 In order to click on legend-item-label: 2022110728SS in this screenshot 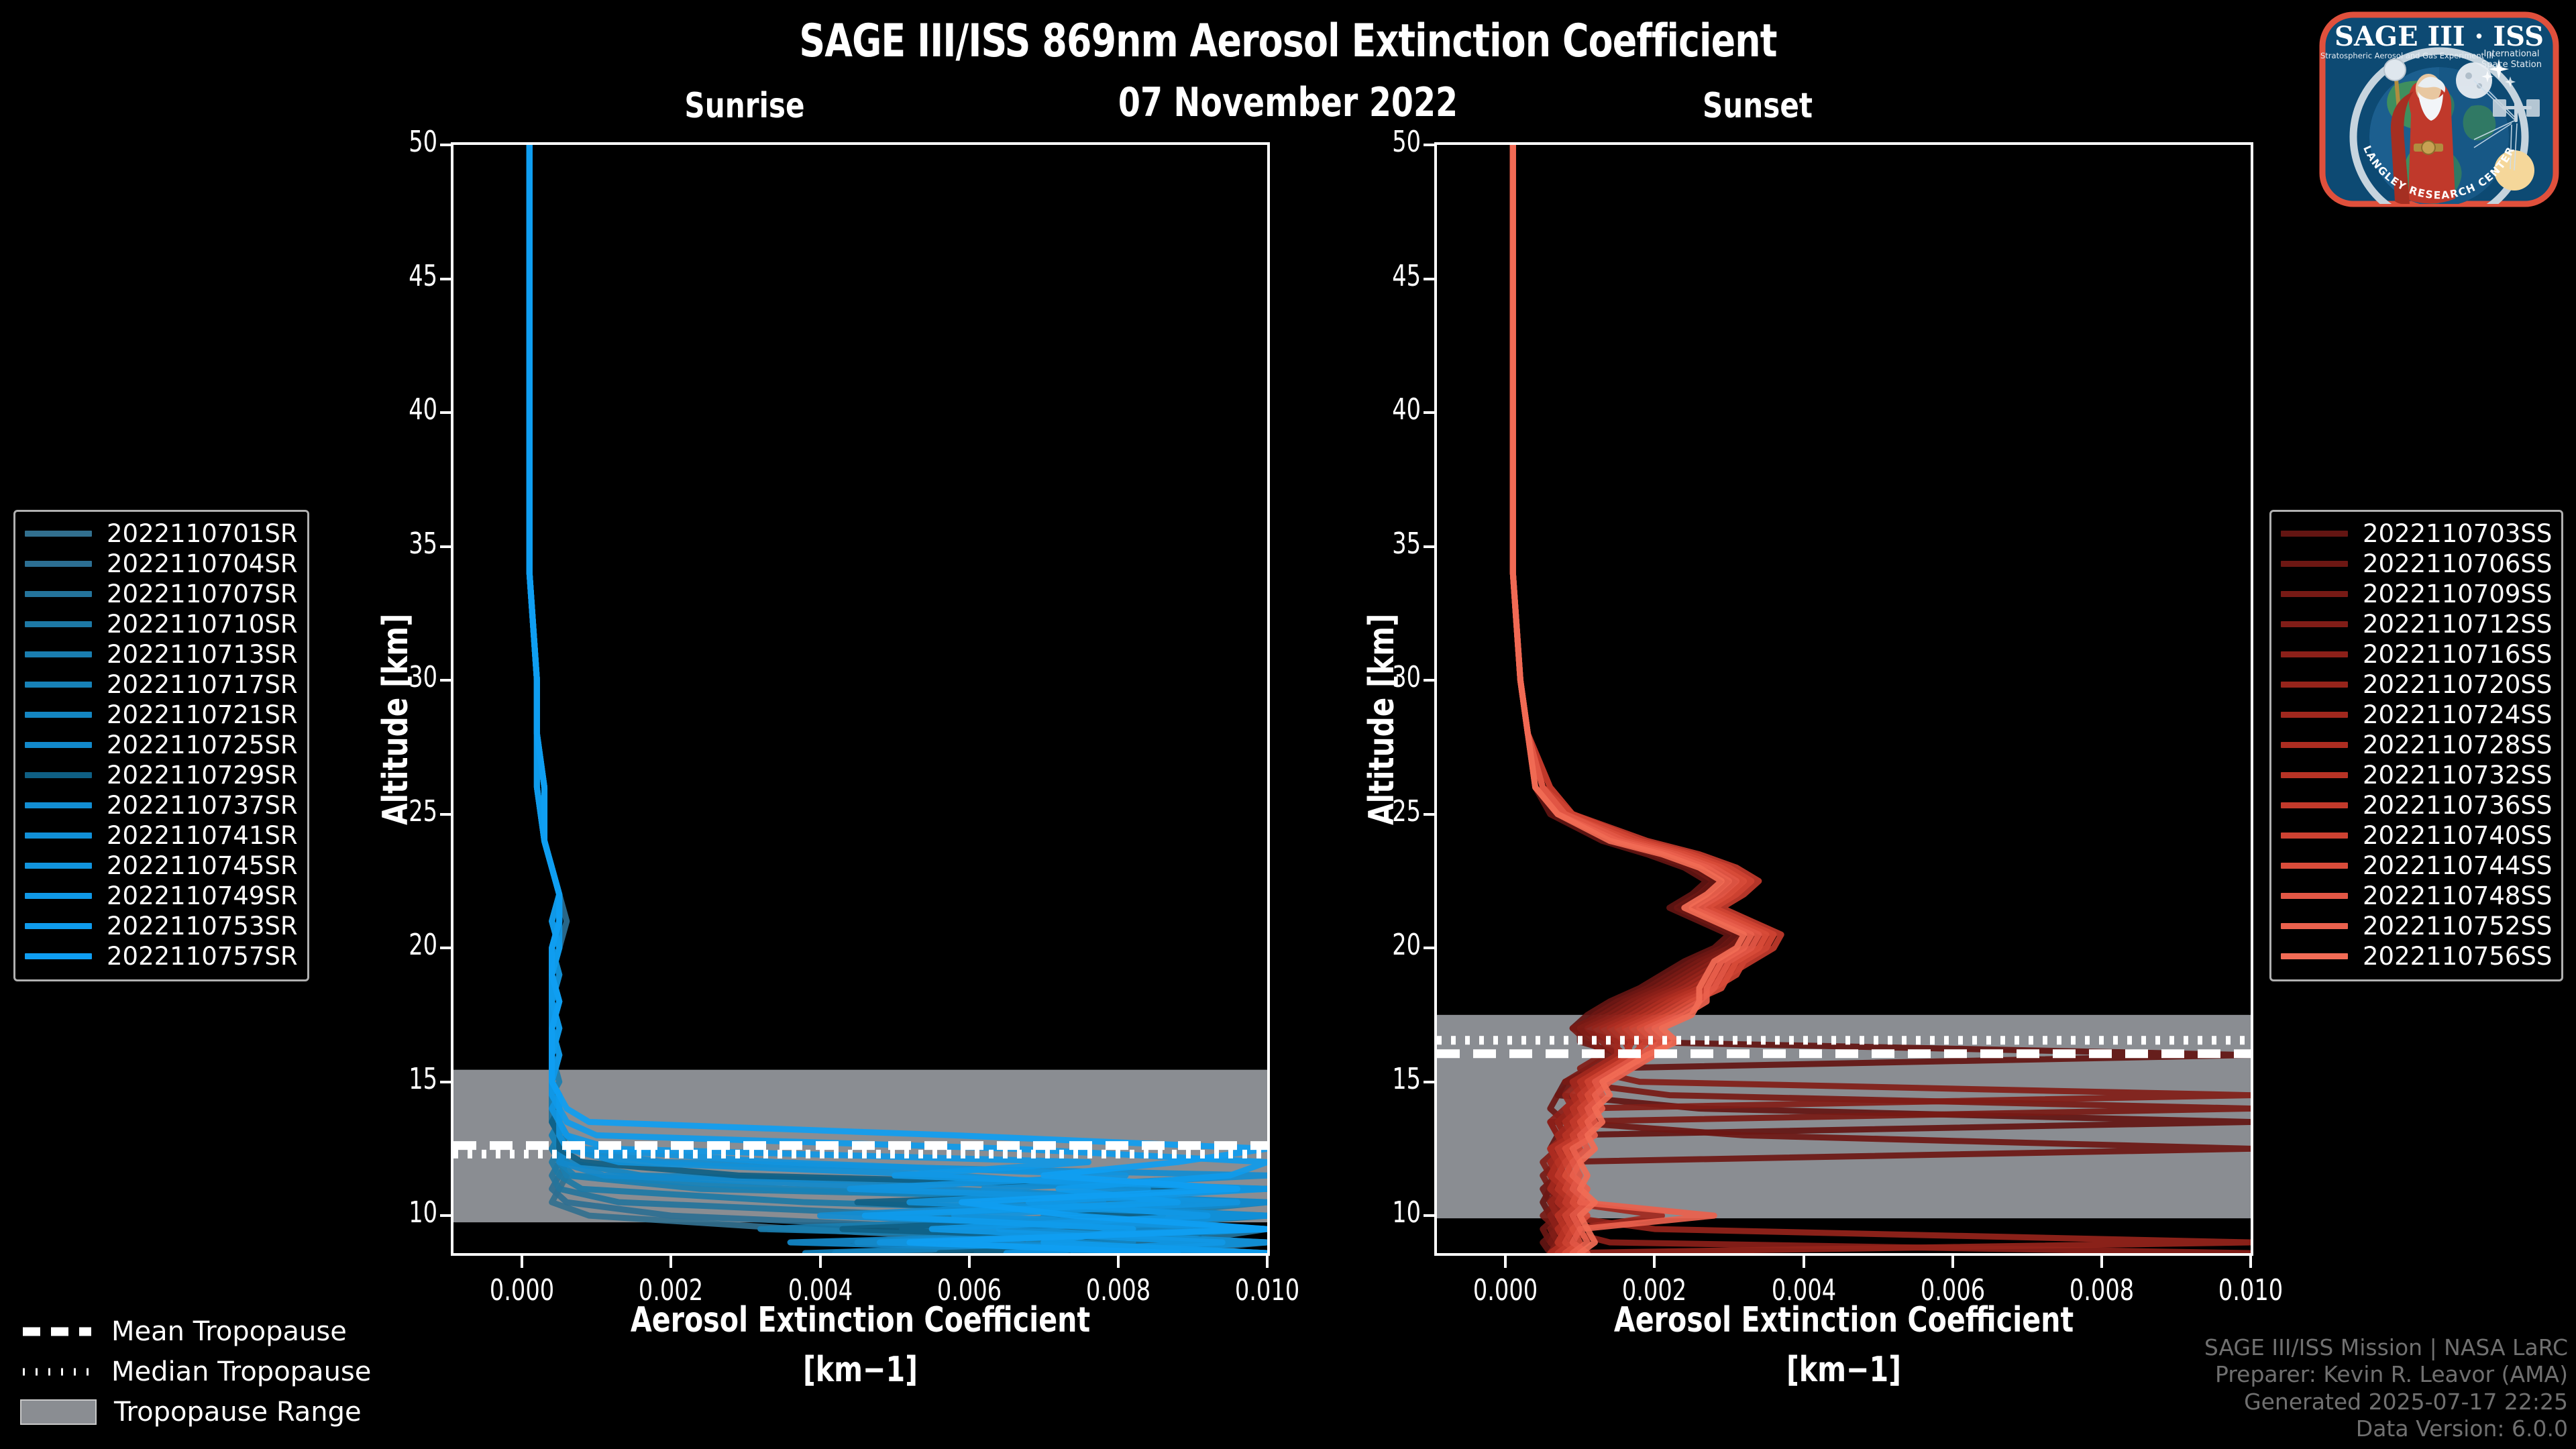, I will do `click(2458, 745)`.